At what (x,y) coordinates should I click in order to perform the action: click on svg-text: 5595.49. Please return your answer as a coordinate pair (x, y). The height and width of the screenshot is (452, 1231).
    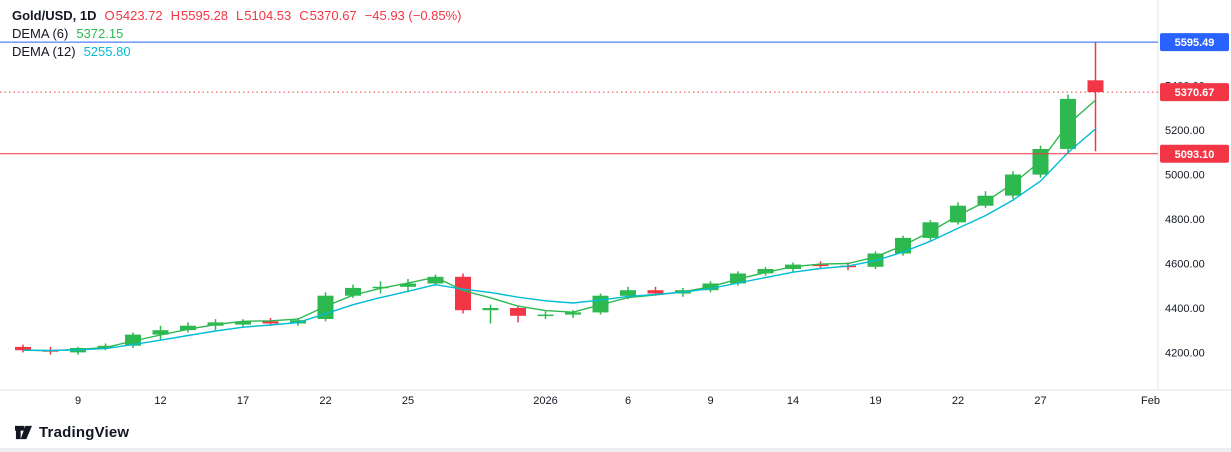
    Looking at the image, I should click on (1195, 43).